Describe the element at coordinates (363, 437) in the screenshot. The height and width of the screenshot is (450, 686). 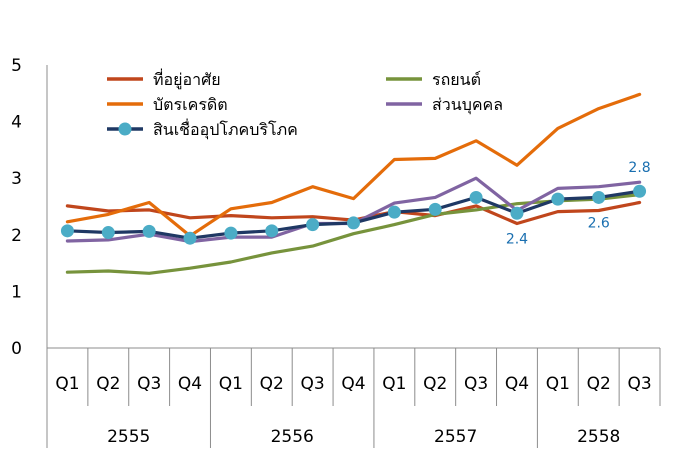
I see `x-axis-year-groups: 2555 2556 2557 2558` at that location.